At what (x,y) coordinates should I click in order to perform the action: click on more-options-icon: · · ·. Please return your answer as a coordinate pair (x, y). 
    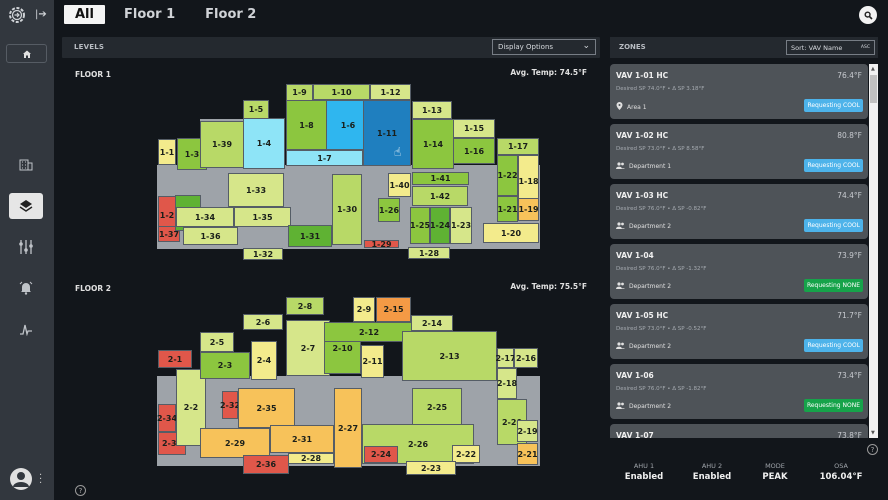
    Looking at the image, I should click on (41, 479).